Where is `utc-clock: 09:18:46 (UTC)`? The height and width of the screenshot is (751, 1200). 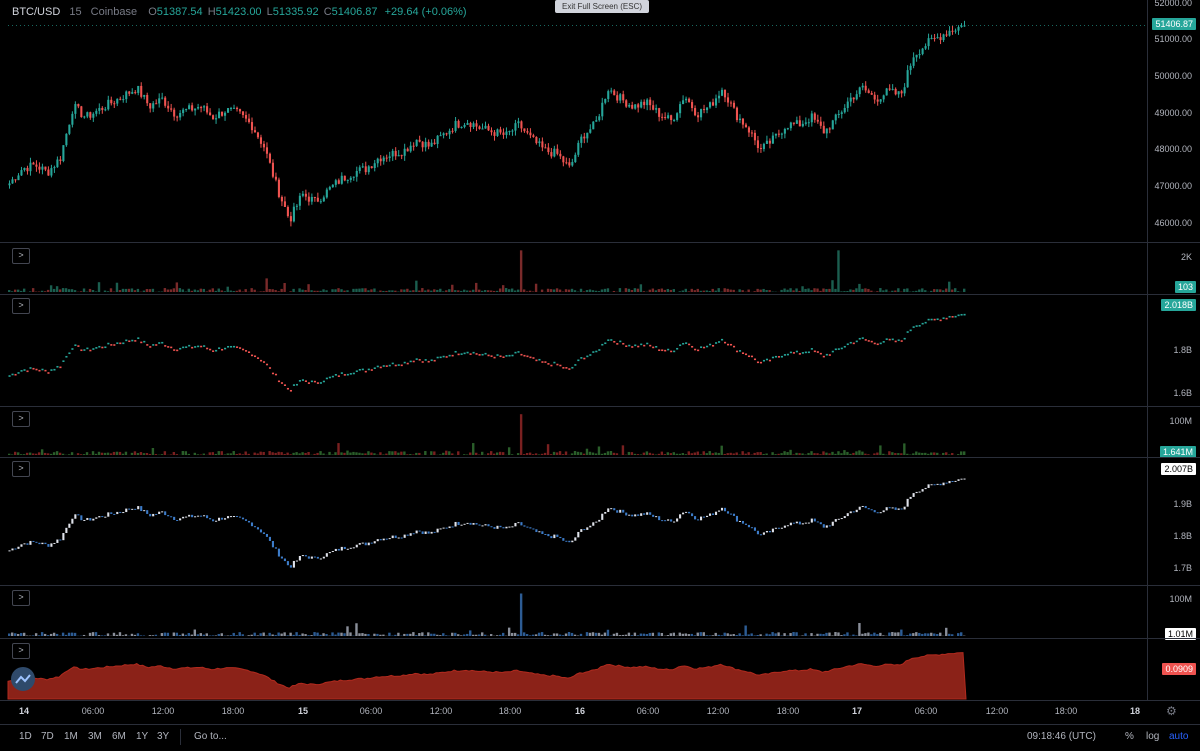
utc-clock: 09:18:46 (UTC) is located at coordinates (1061, 736).